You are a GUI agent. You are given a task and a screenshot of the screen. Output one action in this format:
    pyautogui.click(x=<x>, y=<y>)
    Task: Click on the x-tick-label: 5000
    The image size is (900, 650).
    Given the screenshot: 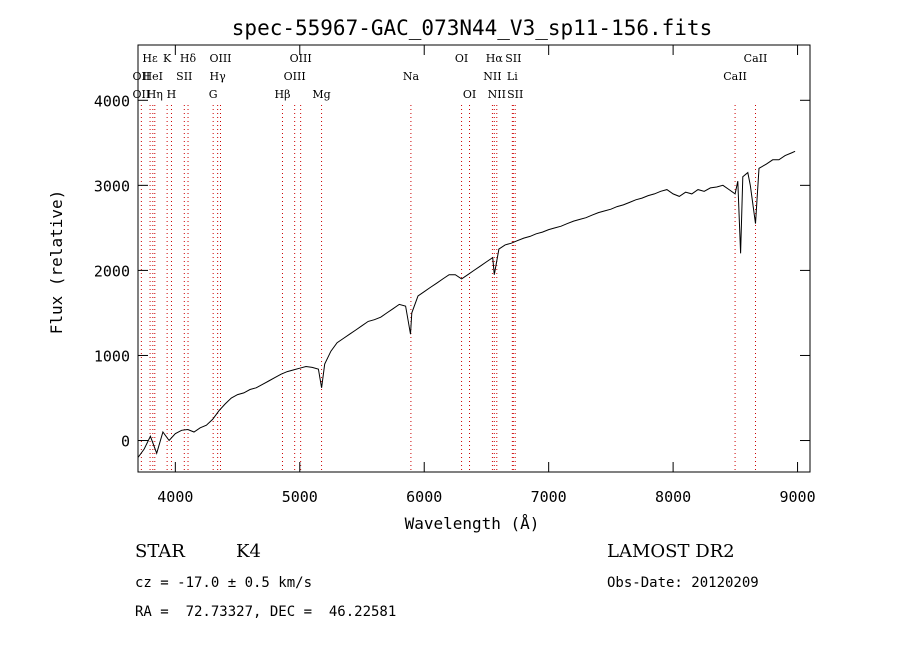 What is the action you would take?
    pyautogui.click(x=300, y=497)
    